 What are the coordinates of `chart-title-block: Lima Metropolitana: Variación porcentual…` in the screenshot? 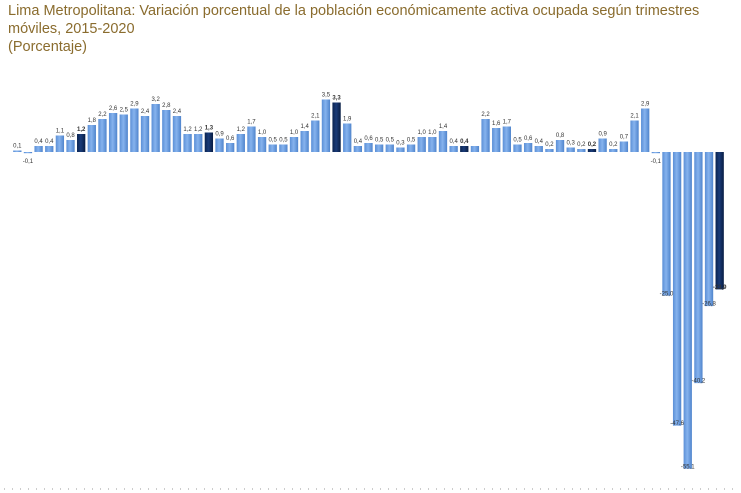 It's located at (370, 29).